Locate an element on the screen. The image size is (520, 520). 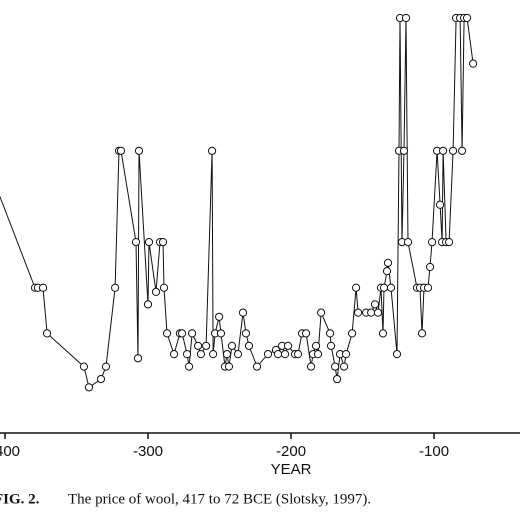
caption-label: FIG. 2. is located at coordinates (20, 499).